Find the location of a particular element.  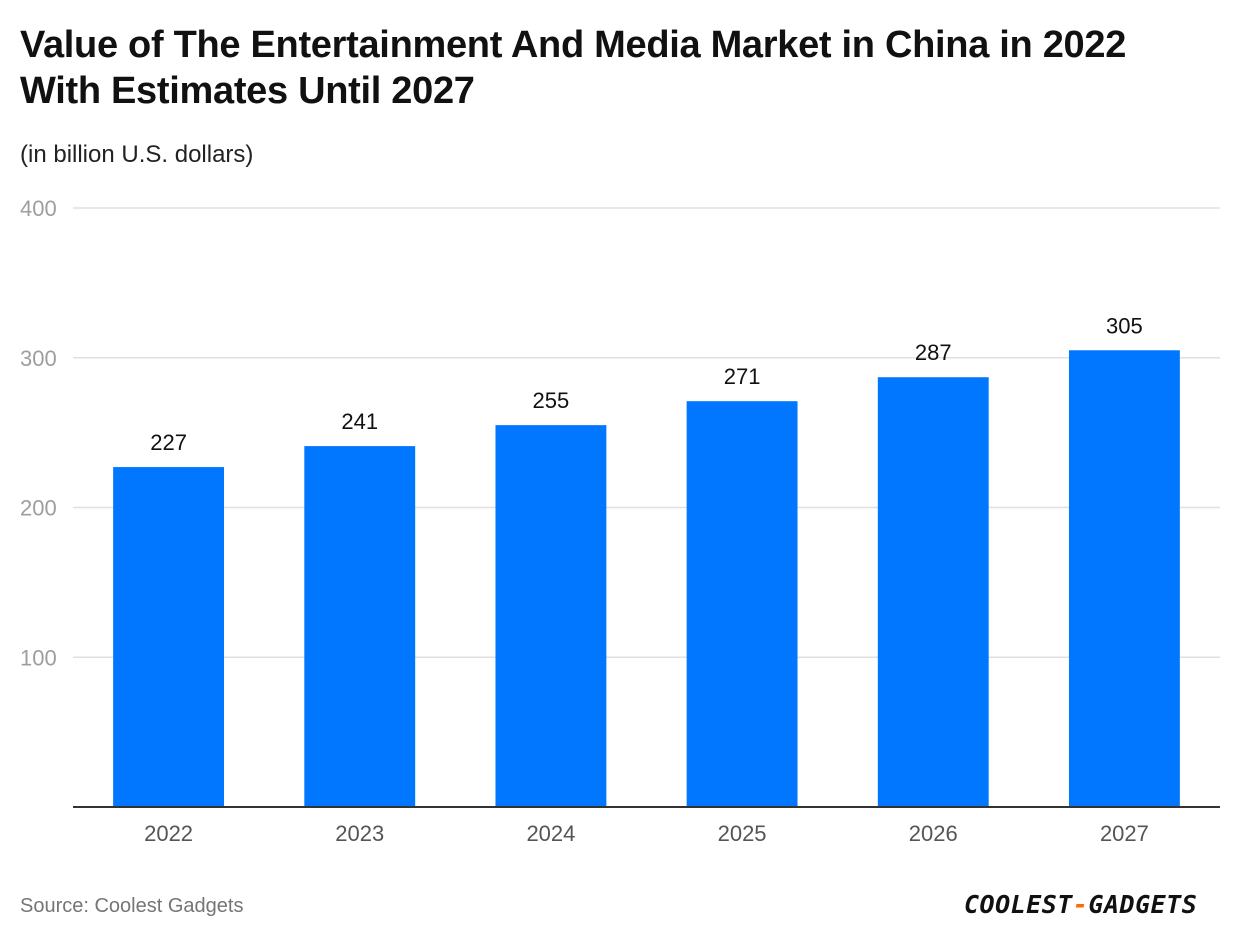

chart-subtitle: (in billion U.S. dollars) is located at coordinates (137, 154).